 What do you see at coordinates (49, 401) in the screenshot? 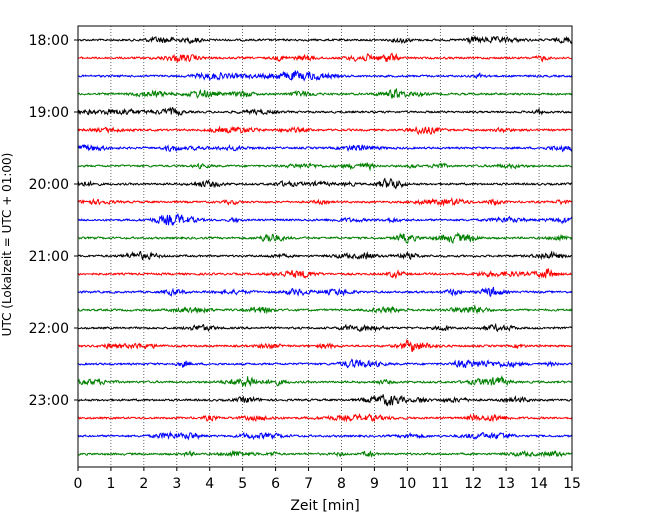
I see `y-tick-label: 23:00` at bounding box center [49, 401].